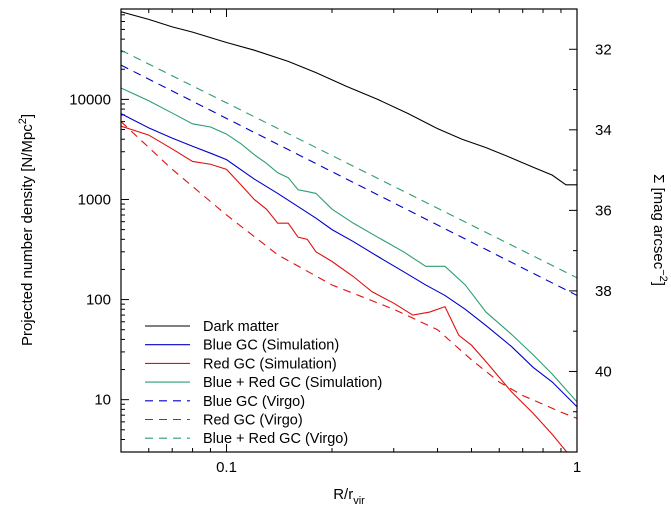 The height and width of the screenshot is (507, 671). Describe the element at coordinates (241, 327) in the screenshot. I see `legend-label: Dark matter` at that location.